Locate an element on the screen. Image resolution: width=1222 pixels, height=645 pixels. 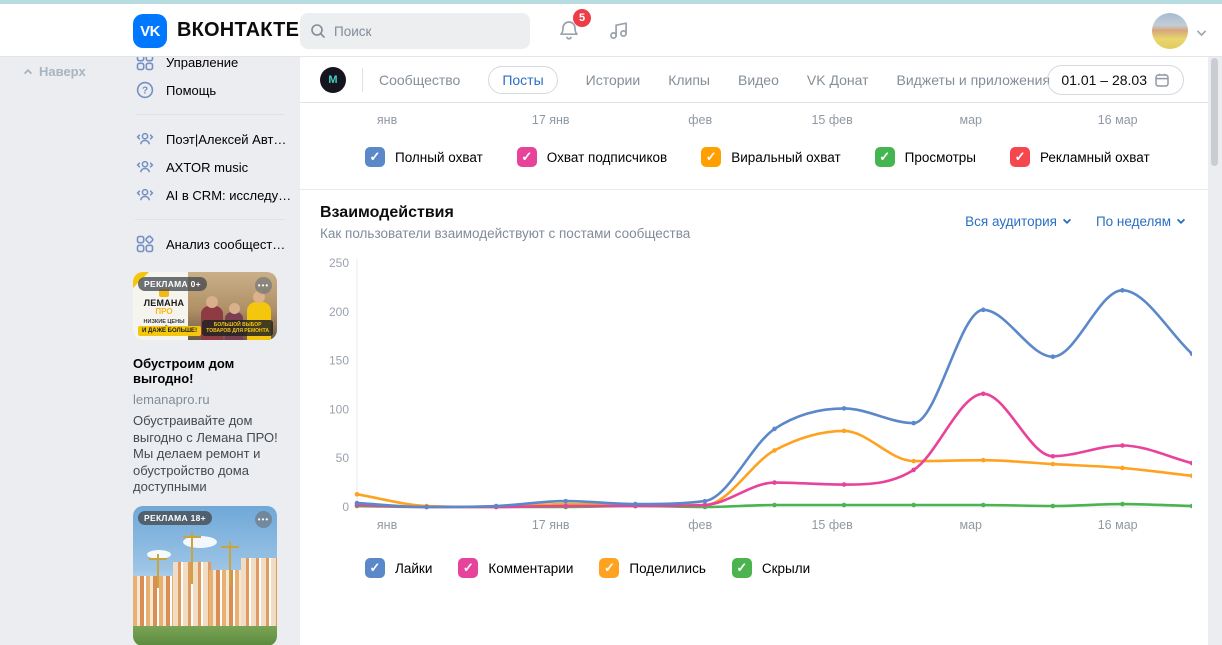
page-scrollbar is located at coordinates (1214, 112).